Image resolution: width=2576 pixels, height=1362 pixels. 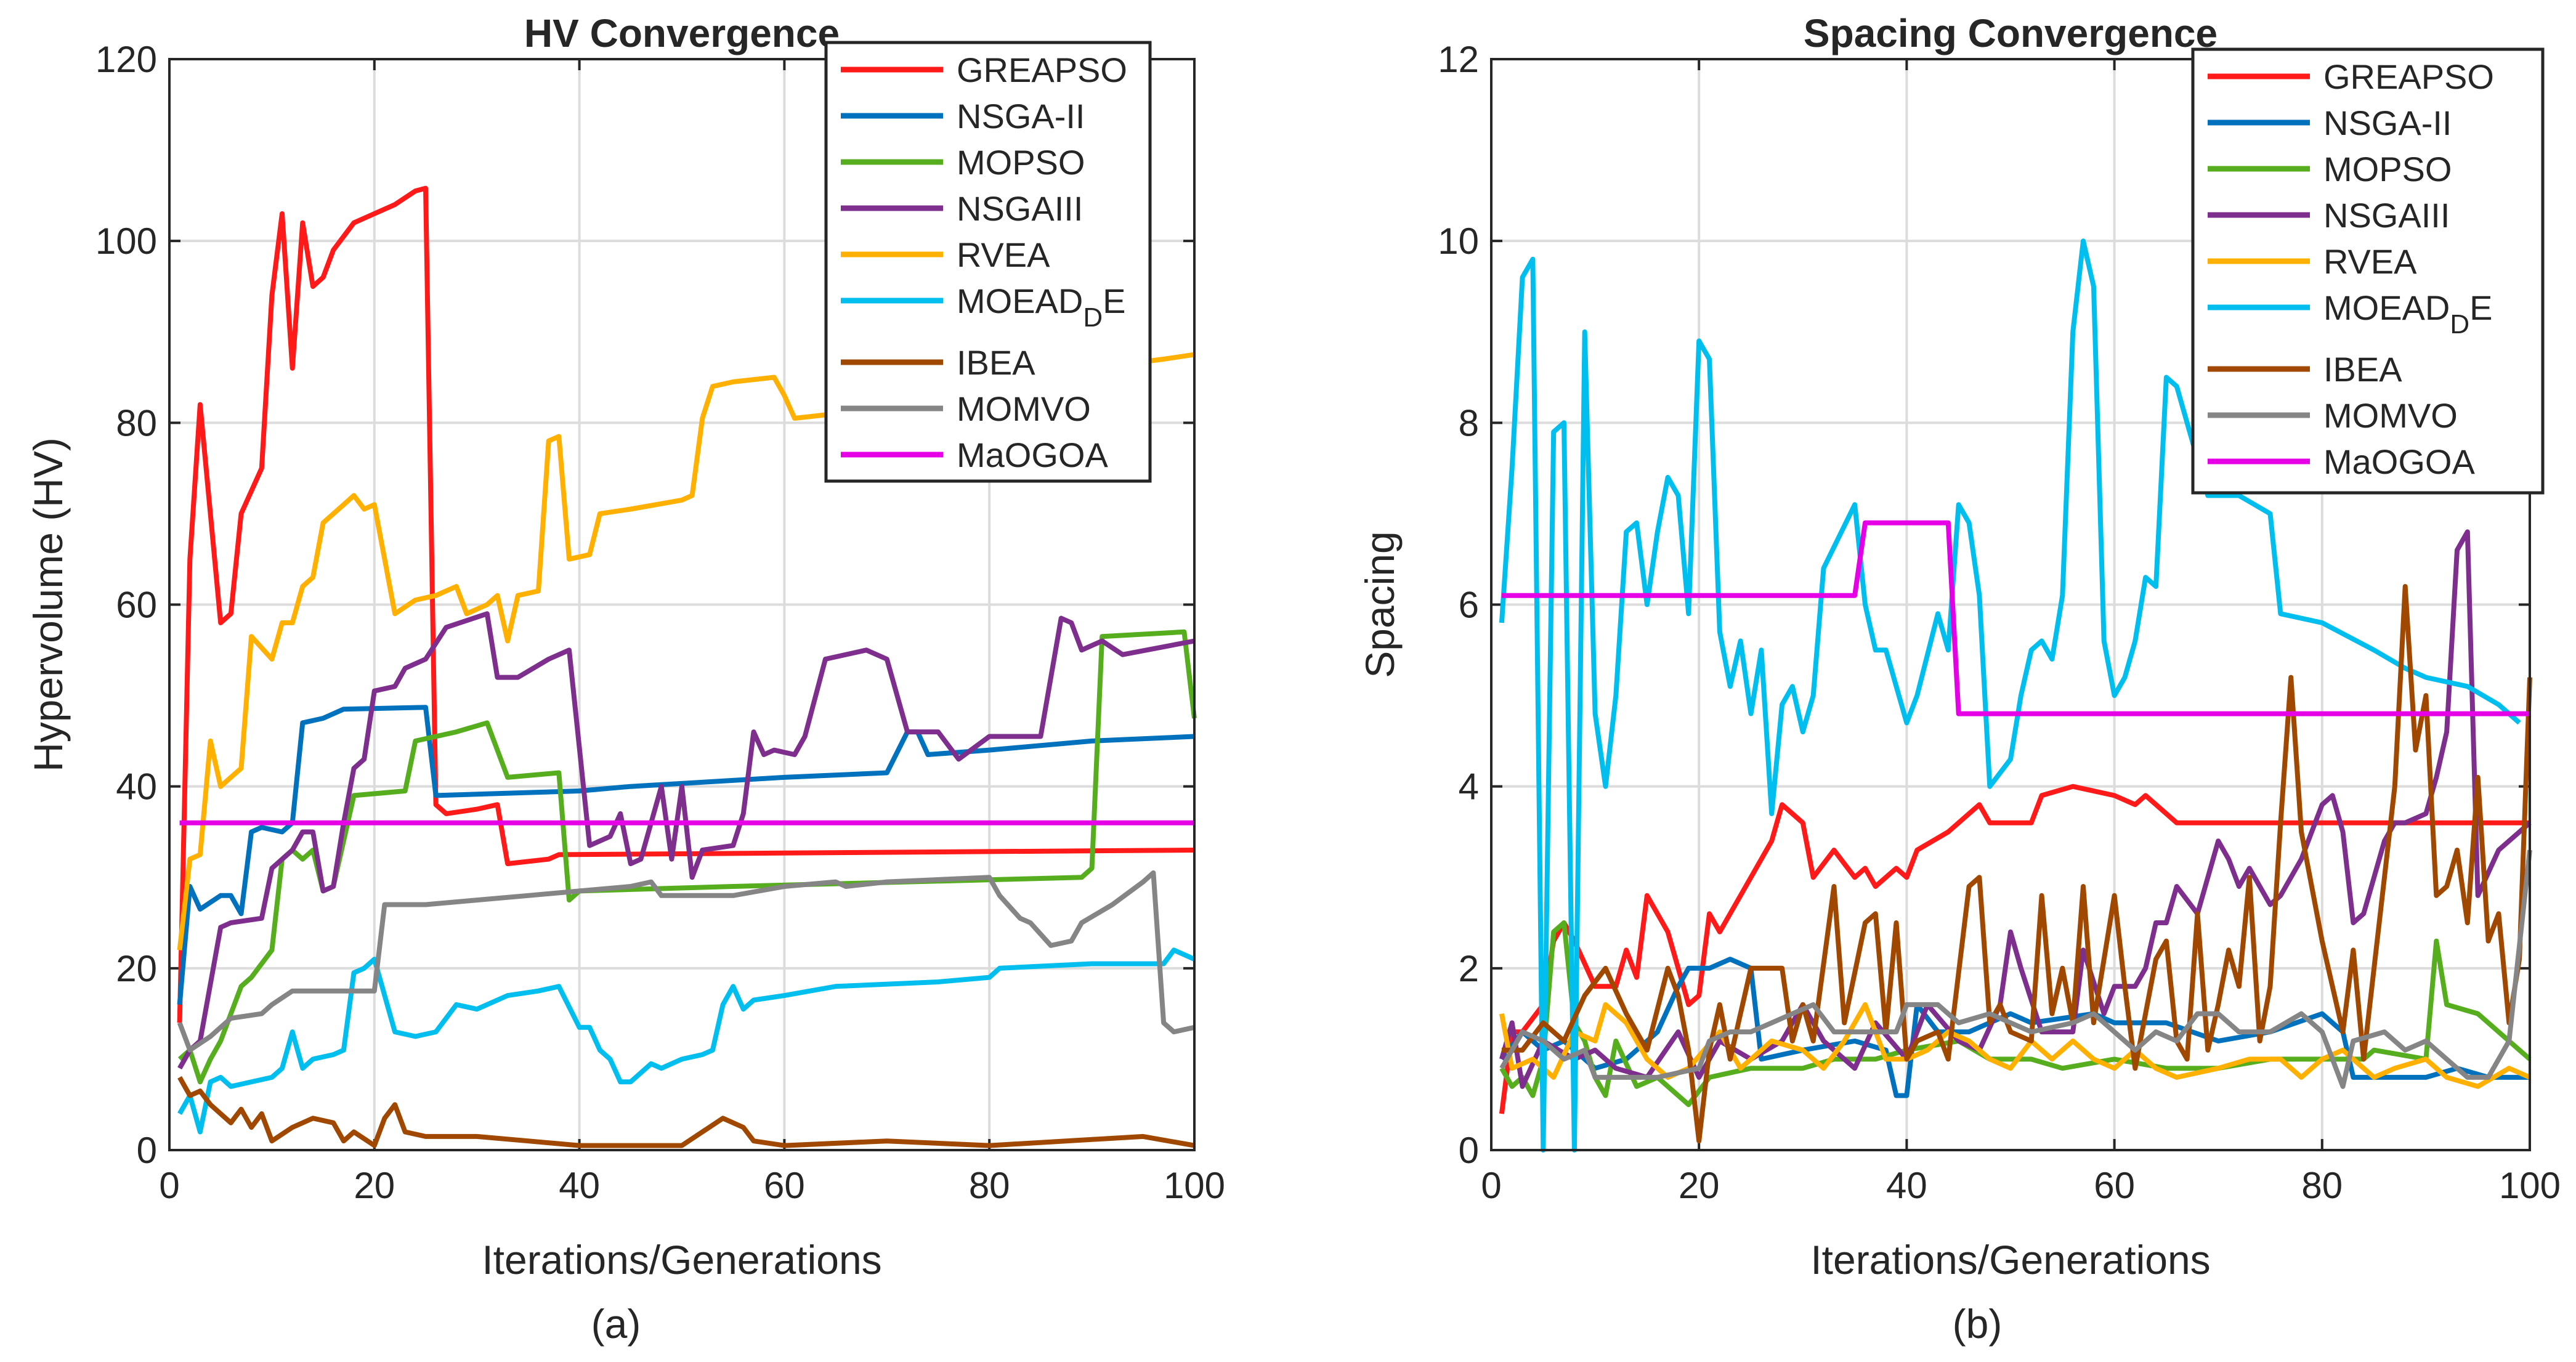 What do you see at coordinates (1978, 1324) in the screenshot?
I see `panel-label: (b)` at bounding box center [1978, 1324].